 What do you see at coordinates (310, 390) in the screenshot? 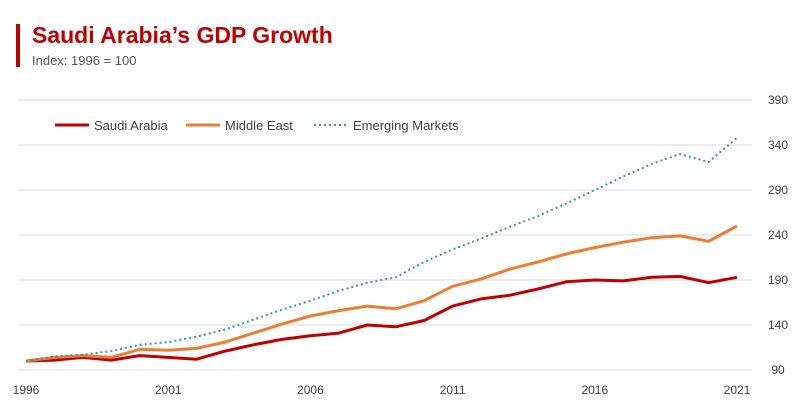
I see `x-tick-label: 2006` at bounding box center [310, 390].